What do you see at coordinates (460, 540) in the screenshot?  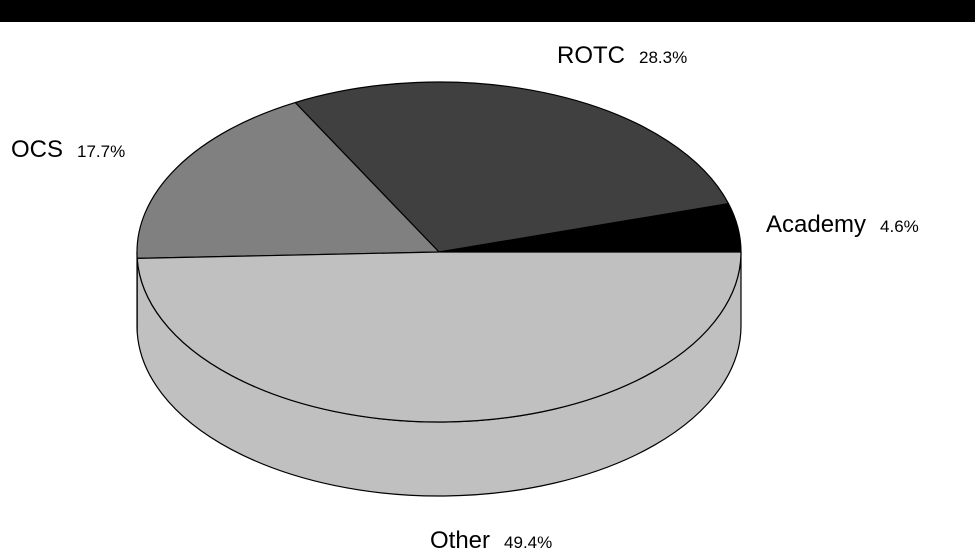 I see `slice-name: Other` at bounding box center [460, 540].